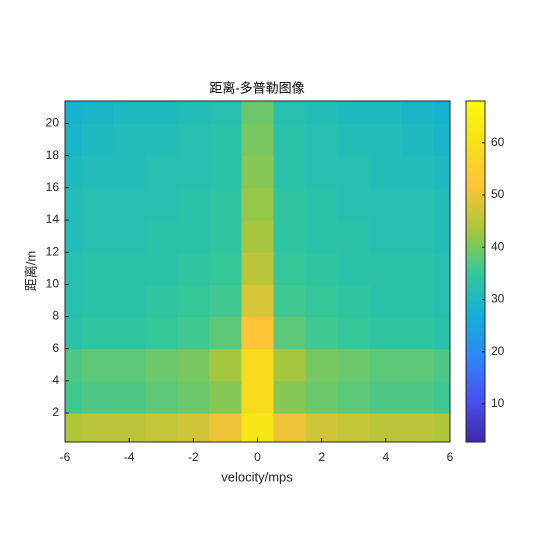 The image size is (560, 560). What do you see at coordinates (129, 457) in the screenshot?
I see `x-tick-label: -4` at bounding box center [129, 457].